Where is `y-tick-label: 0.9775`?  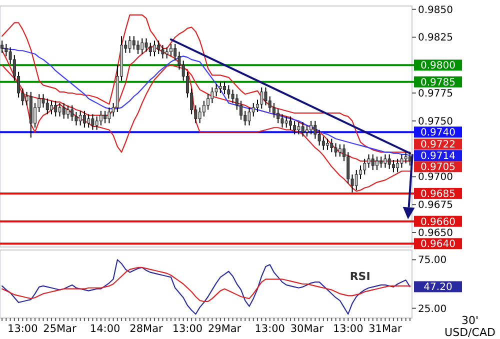 y-tick-label: 0.9775 is located at coordinates (435, 94).